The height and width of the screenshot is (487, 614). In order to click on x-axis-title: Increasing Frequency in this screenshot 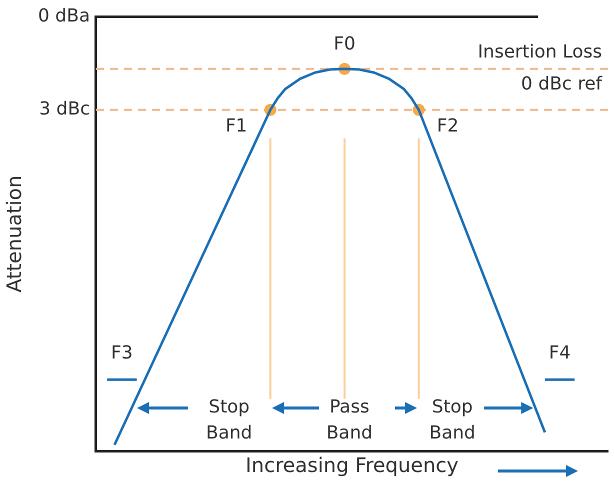, I will do `click(352, 465)`.